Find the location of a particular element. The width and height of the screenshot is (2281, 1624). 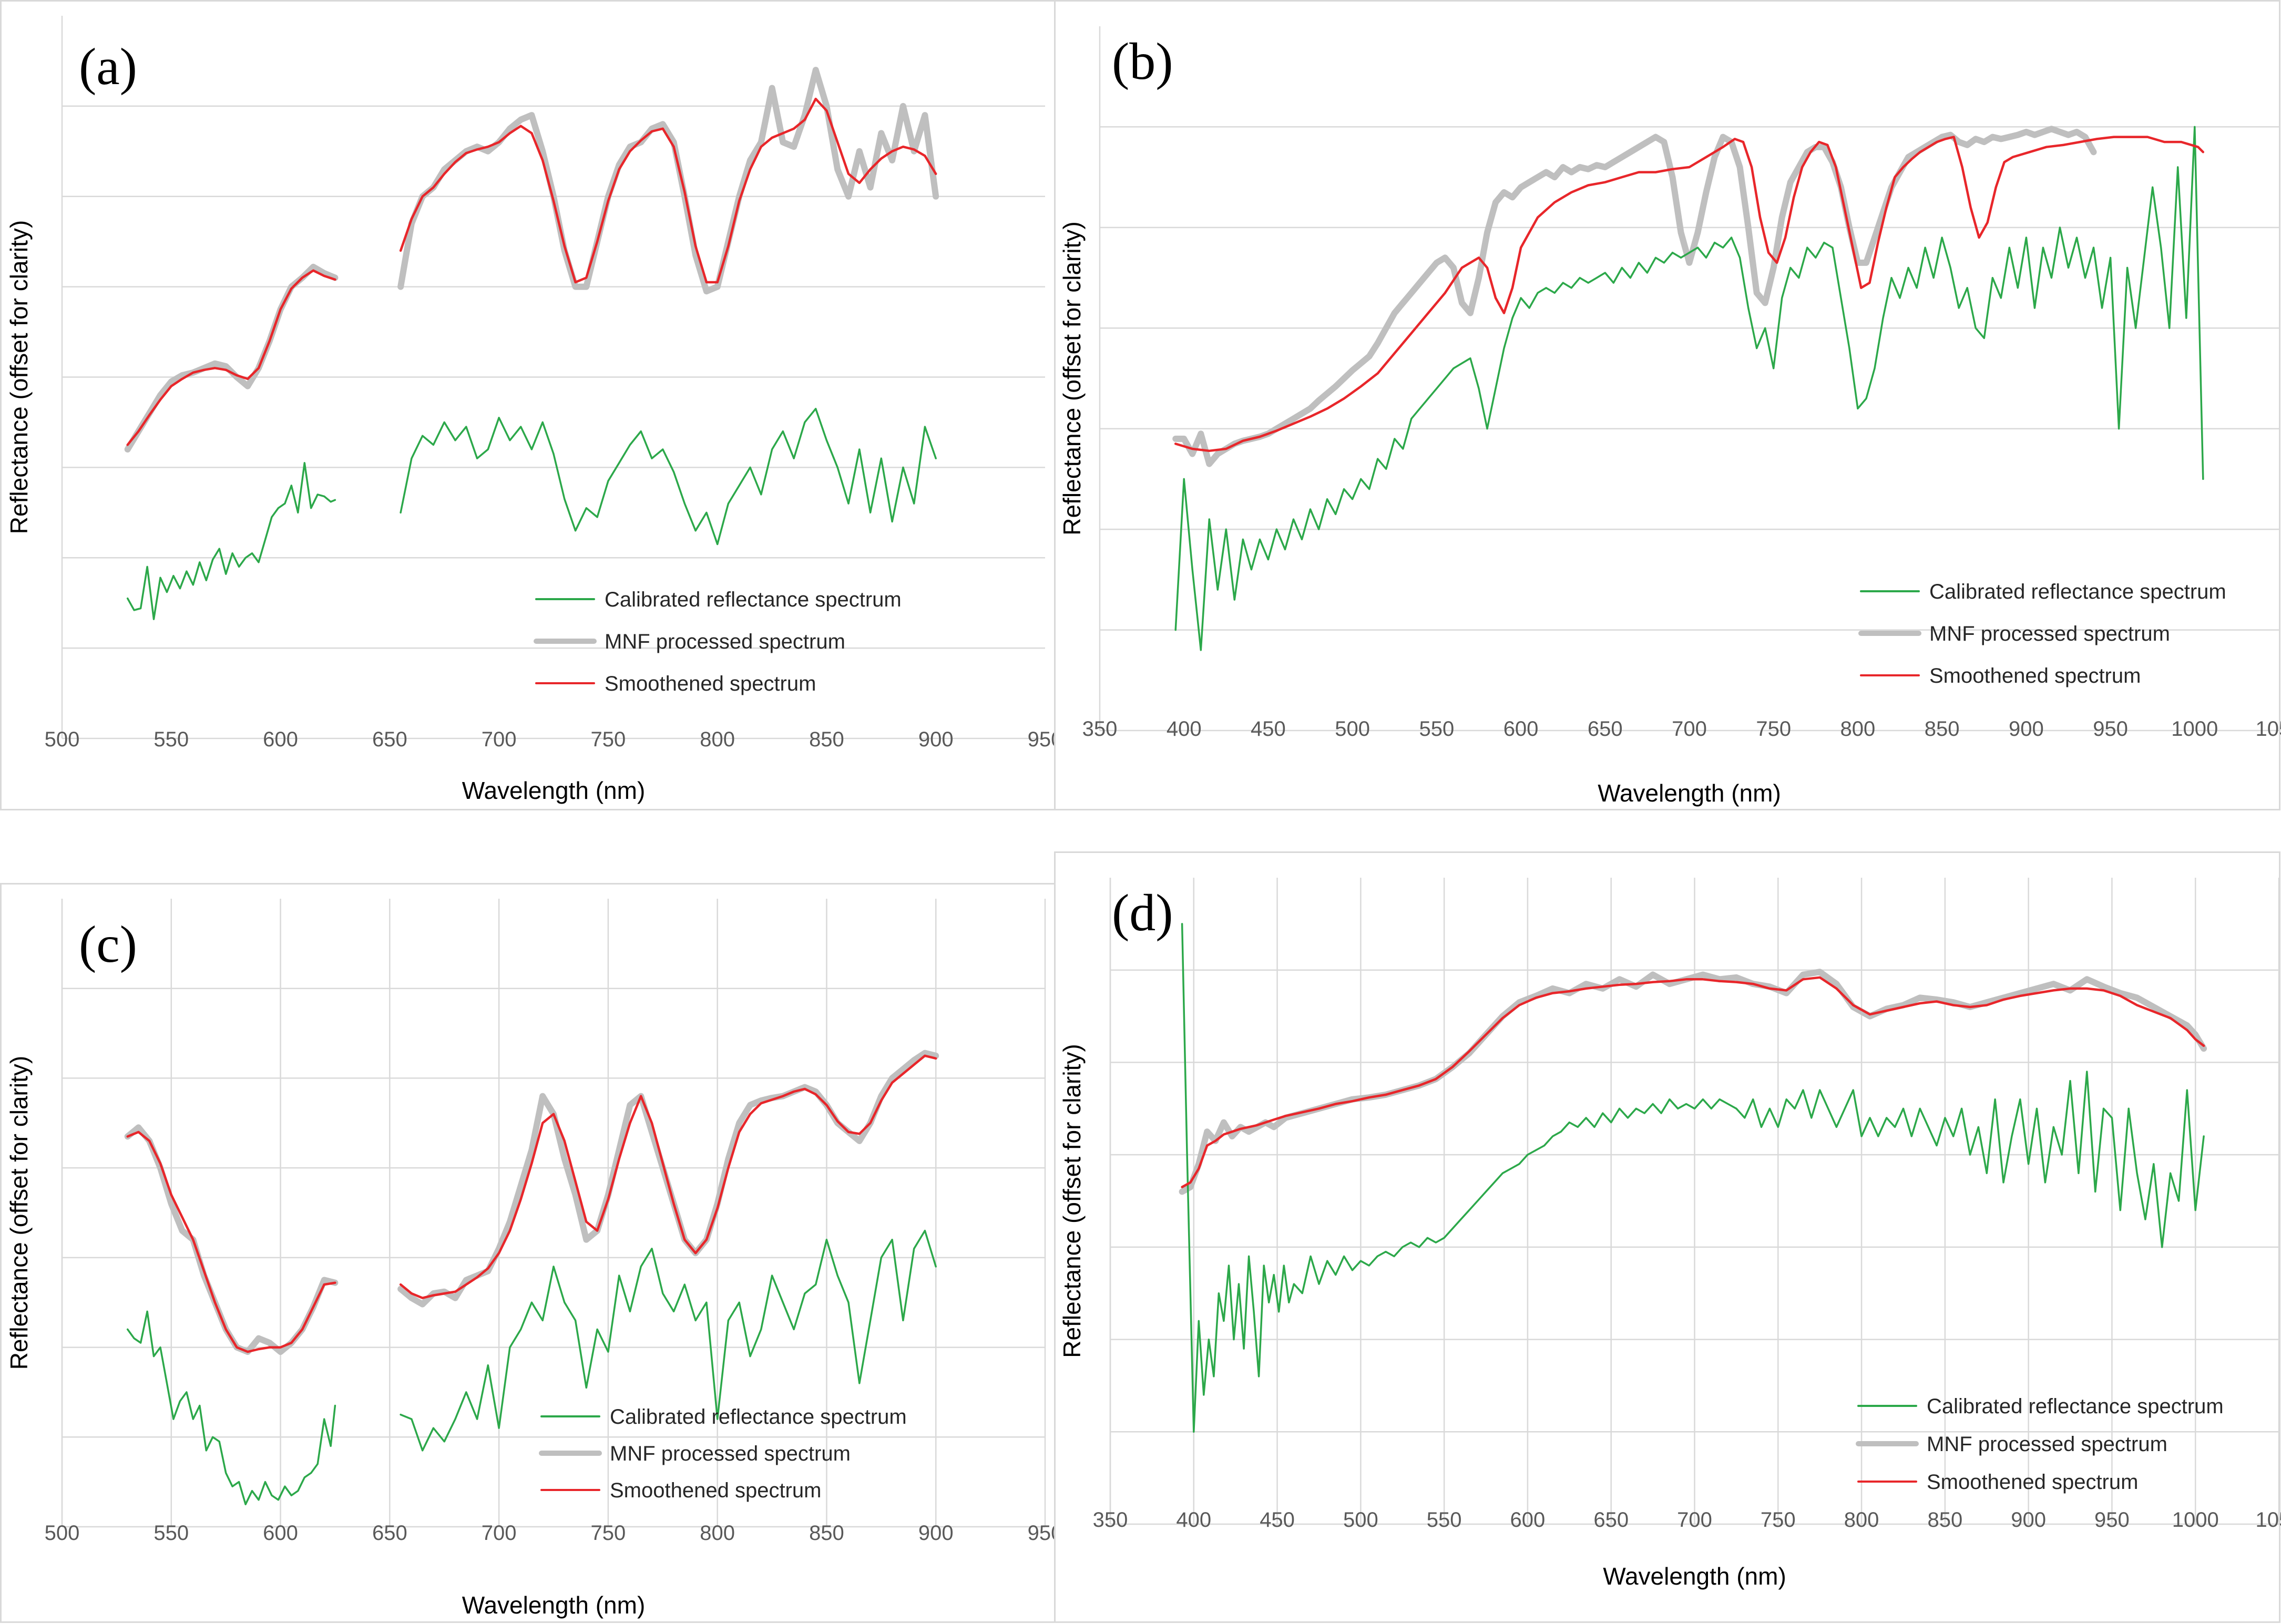

chart-d-xtick-label: 450 is located at coordinates (1277, 1520).